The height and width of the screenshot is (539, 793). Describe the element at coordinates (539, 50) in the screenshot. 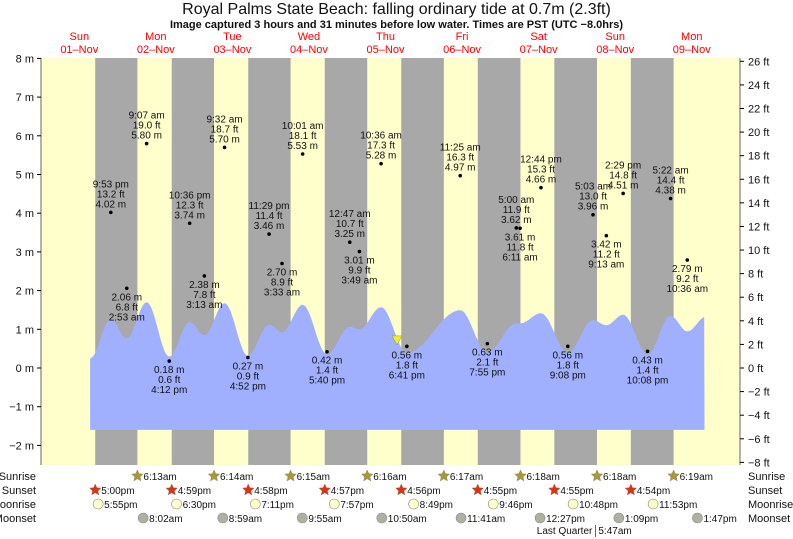

I see `day-label-date: 07–Nov` at that location.